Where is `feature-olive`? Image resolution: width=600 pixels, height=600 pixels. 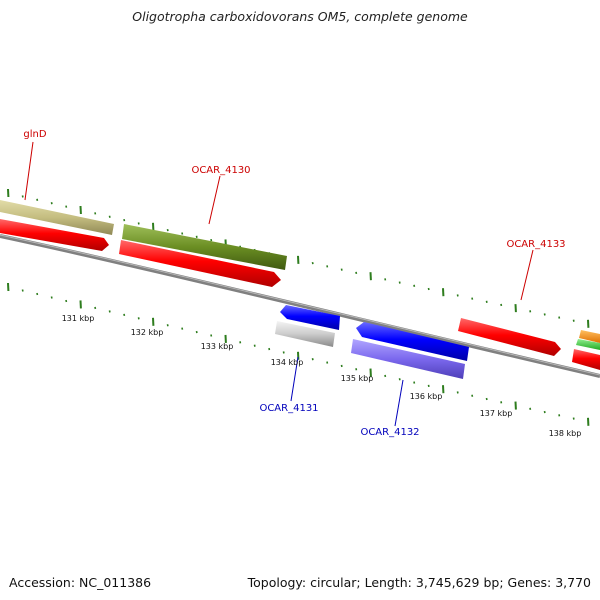 feature-olive is located at coordinates (204, 247).